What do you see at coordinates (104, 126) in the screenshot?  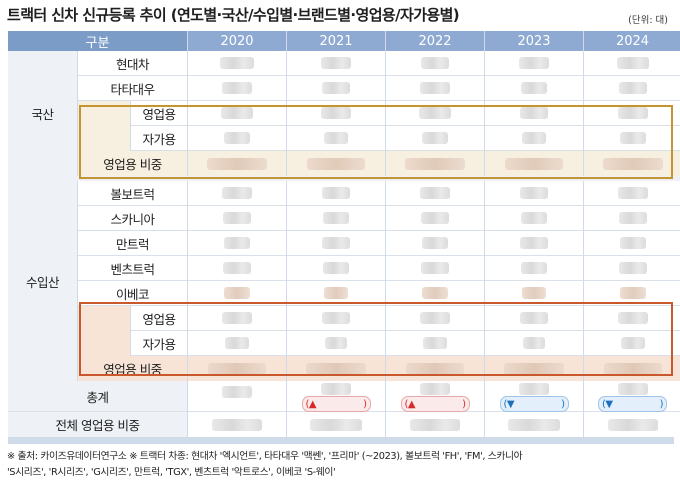 I see `domestic-use-spacer` at bounding box center [104, 126].